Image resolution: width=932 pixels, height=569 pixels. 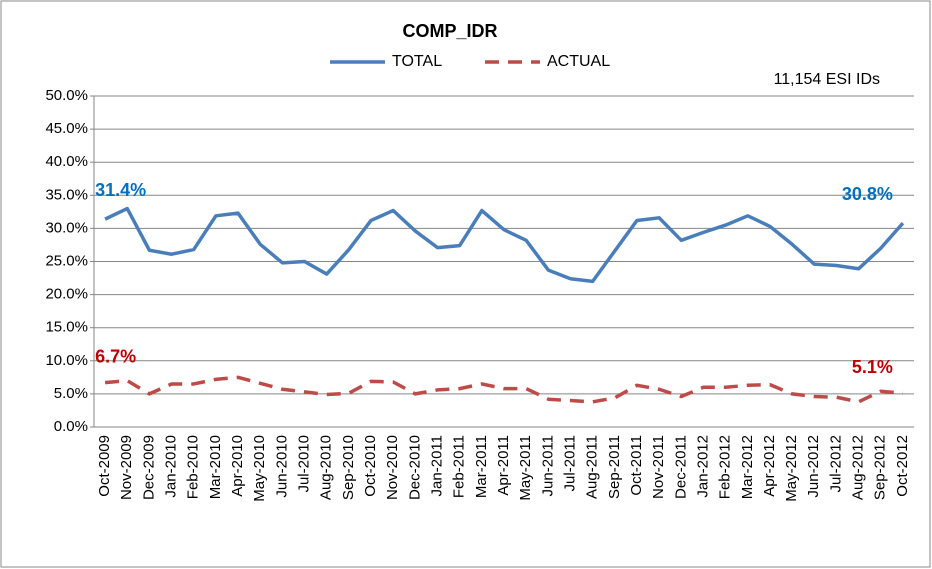 I want to click on y-tick-label: 15.0%, so click(x=66, y=327).